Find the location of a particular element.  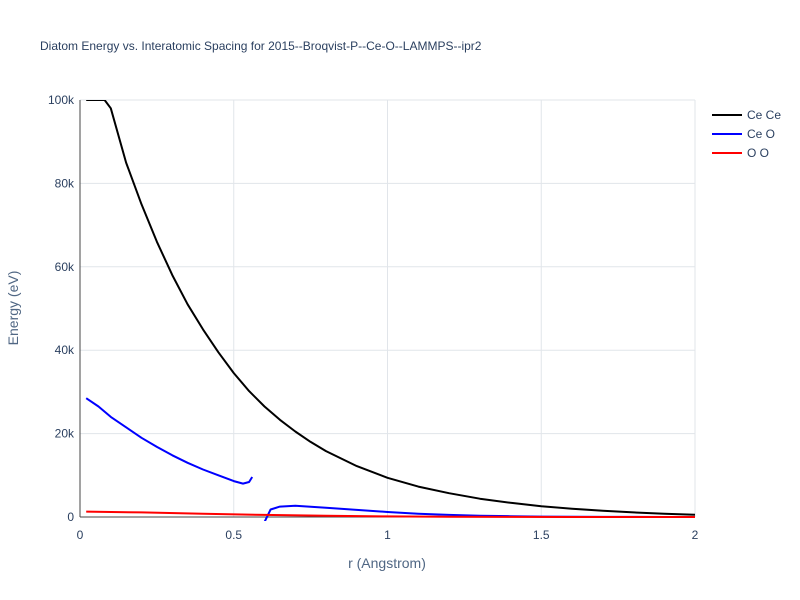

y-tick-label: 40k is located at coordinates (65, 350).